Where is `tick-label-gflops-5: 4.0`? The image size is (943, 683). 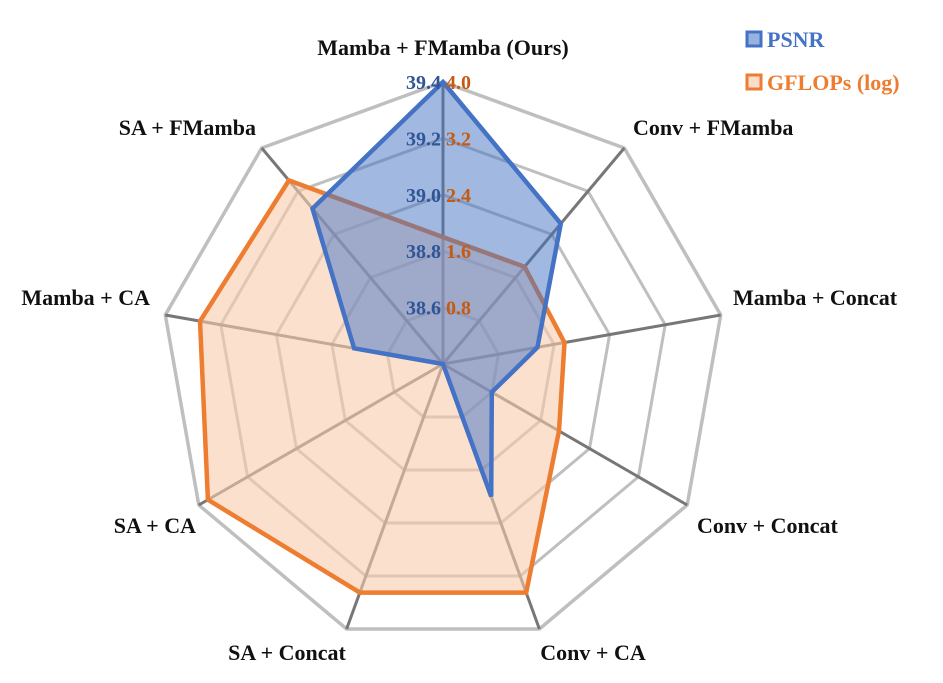
tick-label-gflops-5: 4.0 is located at coordinates (458, 83).